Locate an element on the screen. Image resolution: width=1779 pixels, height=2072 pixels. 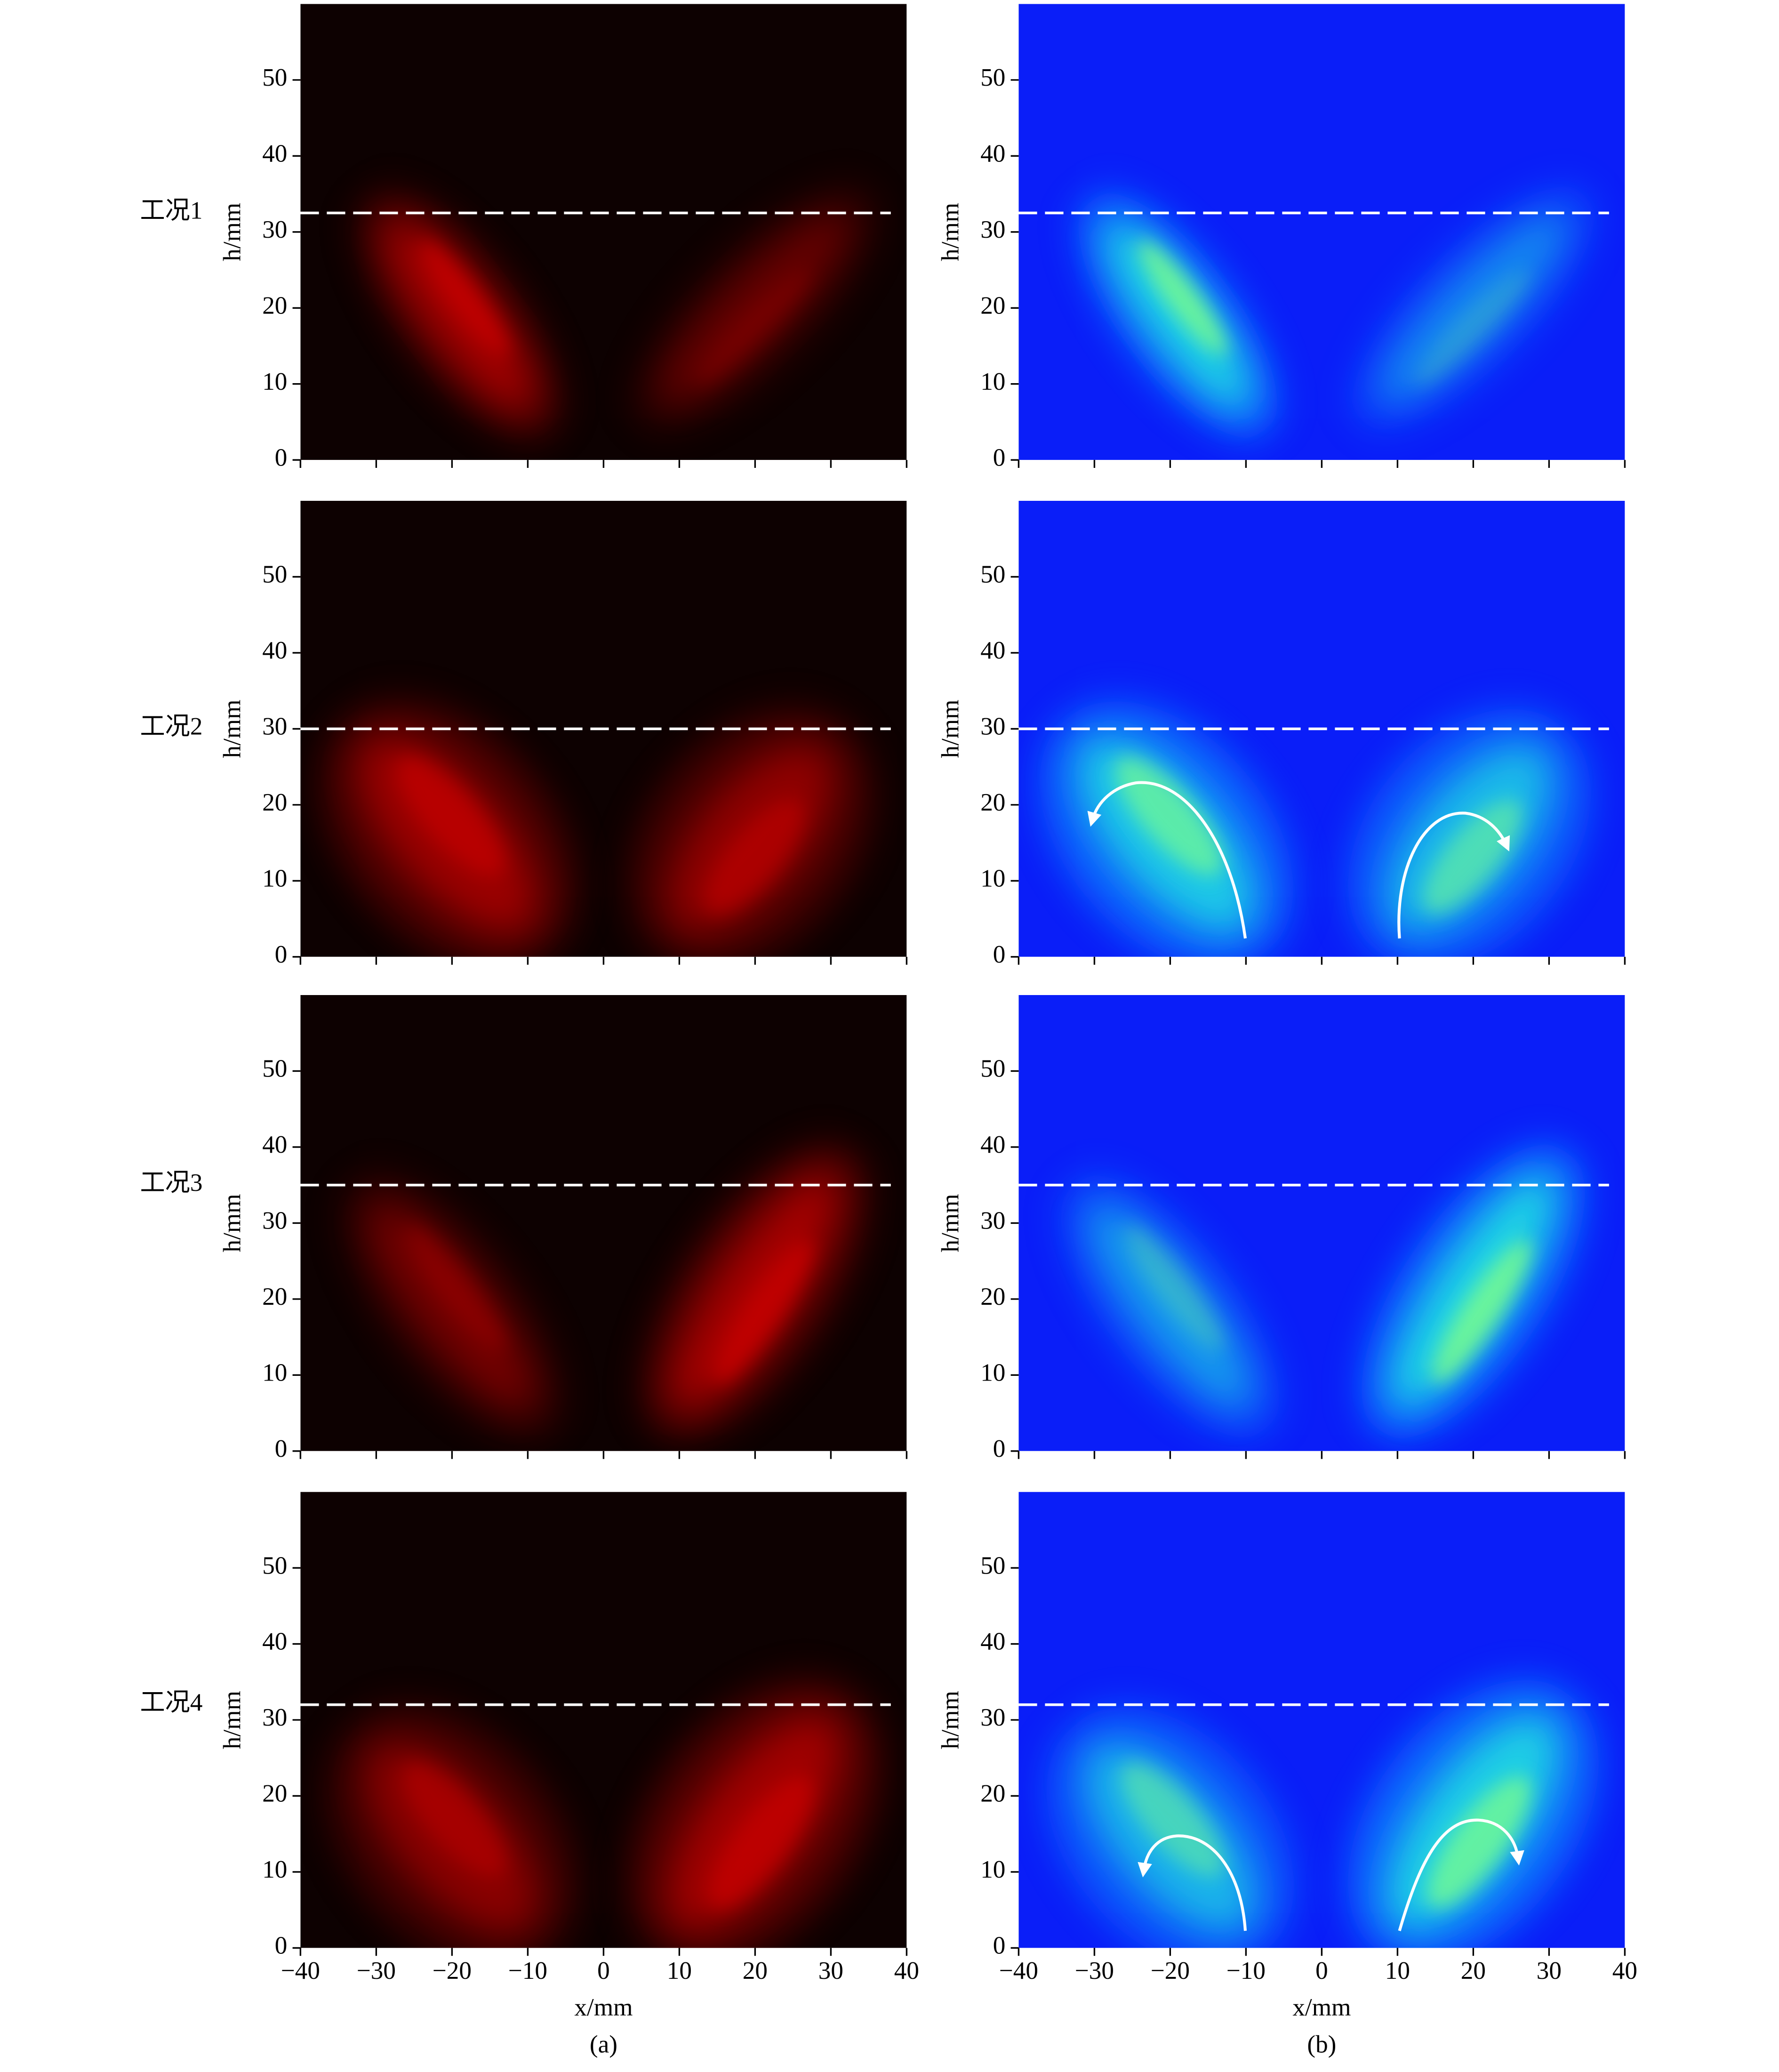
panel-caption: (b) is located at coordinates (1321, 2044).